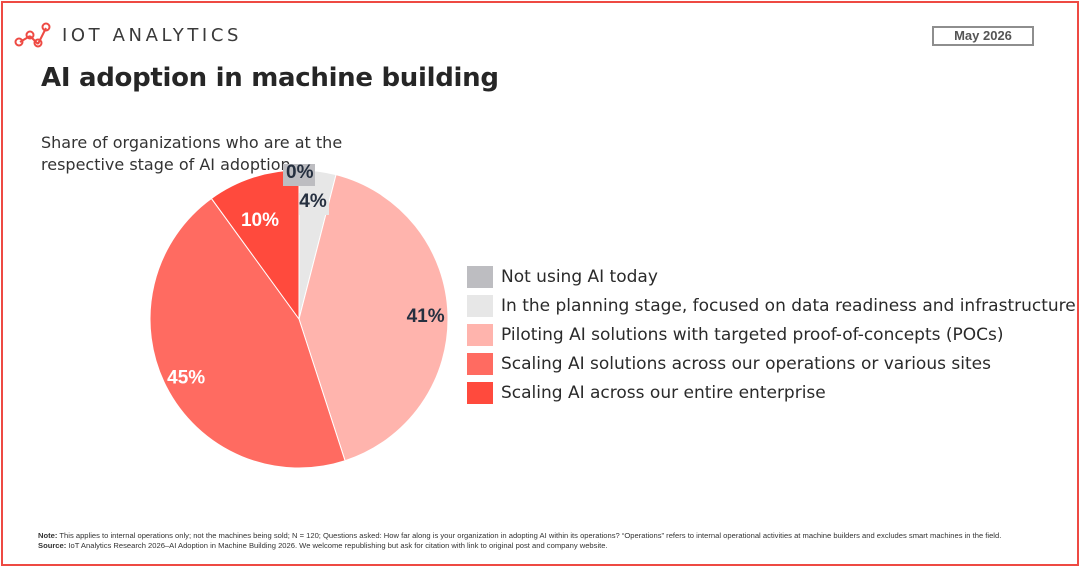  Describe the element at coordinates (983, 36) in the screenshot. I see `date-badge: May 2026` at that location.